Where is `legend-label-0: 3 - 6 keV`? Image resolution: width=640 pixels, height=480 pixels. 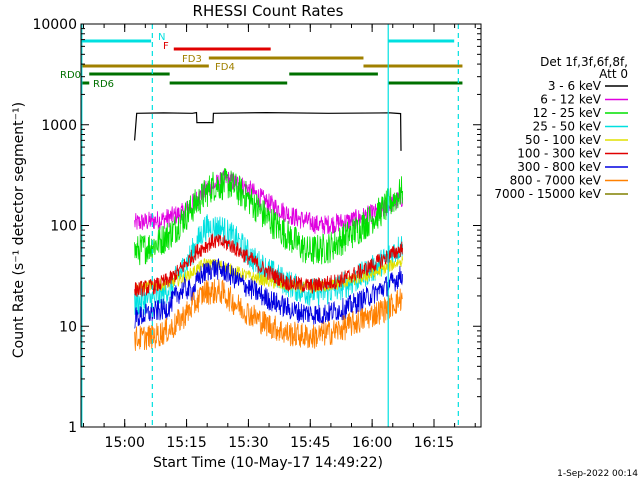
legend-label-0: 3 - 6 keV is located at coordinates (575, 86).